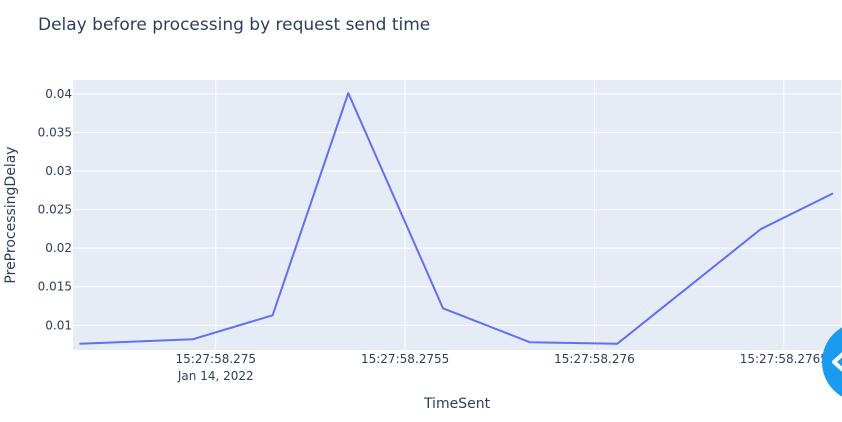  I want to click on y-tick-label: 0.025, so click(55, 210).